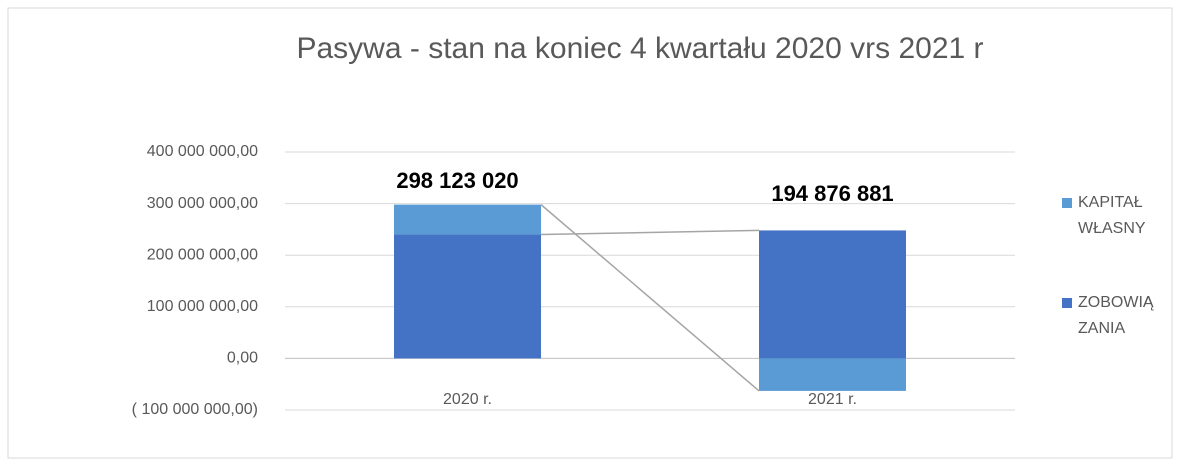 The height and width of the screenshot is (466, 1180). Describe the element at coordinates (1112, 215) in the screenshot. I see `legend-label: KAPITAŁ WŁASNY` at that location.